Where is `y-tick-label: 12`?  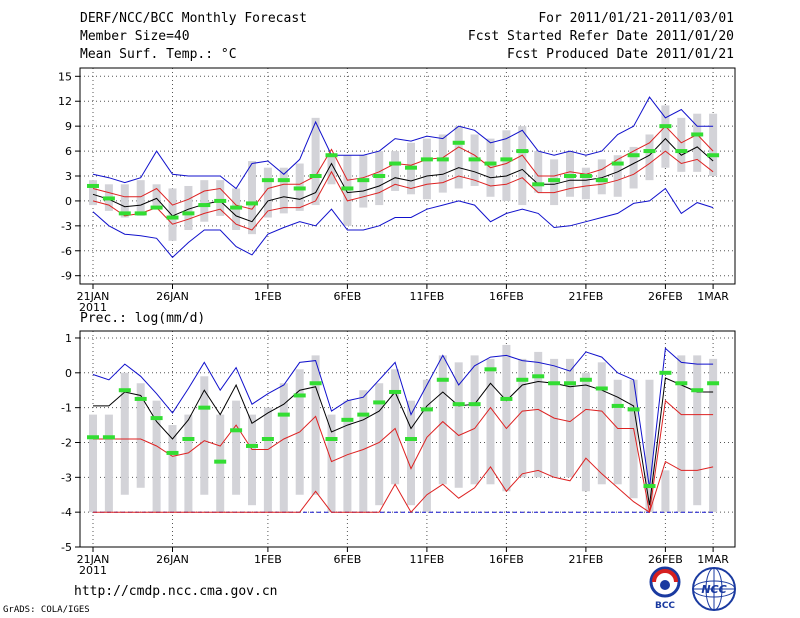 y-tick-label: 12 is located at coordinates (65, 101).